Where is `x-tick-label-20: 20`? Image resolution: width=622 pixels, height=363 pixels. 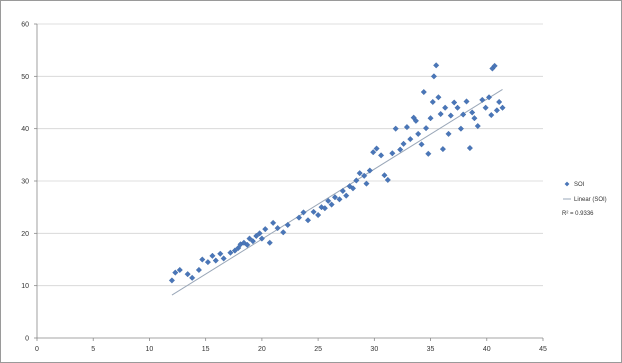 x-tick-label-20: 20 is located at coordinates (262, 349).